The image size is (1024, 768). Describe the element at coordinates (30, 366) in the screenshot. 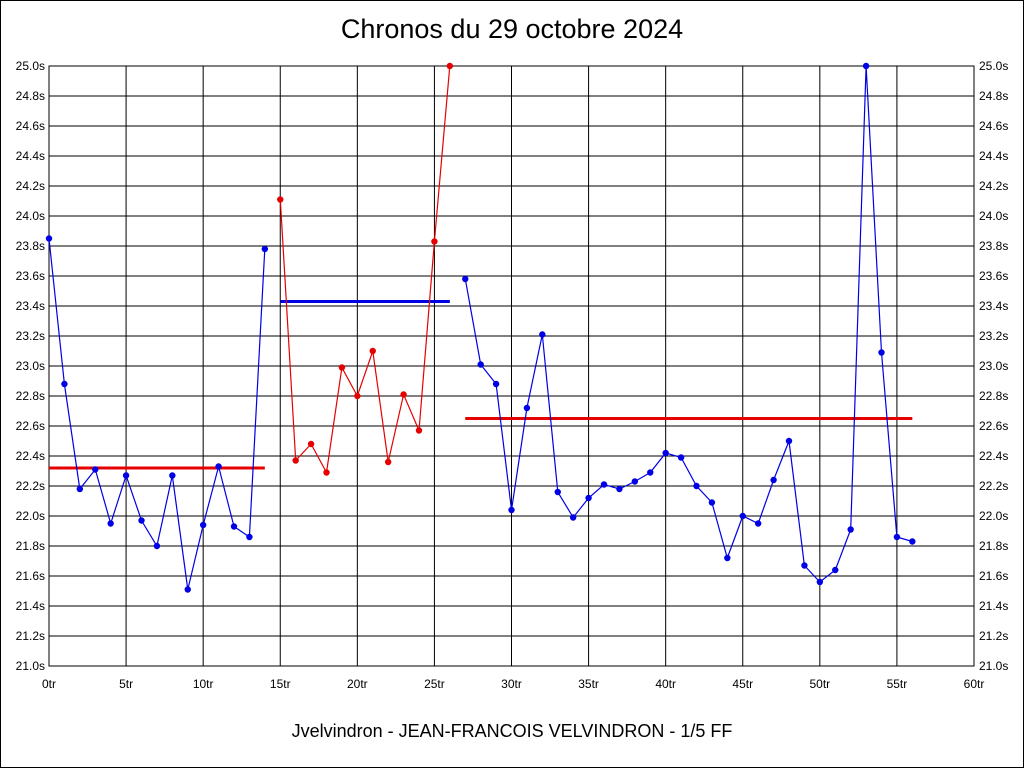

I see `y-tick-label-left: 23.0s` at that location.